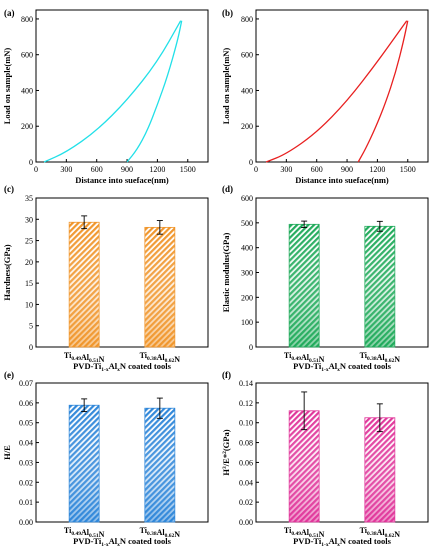 The image size is (440, 550). Describe the element at coordinates (226, 375) in the screenshot. I see `panel-label: (f)` at that location.